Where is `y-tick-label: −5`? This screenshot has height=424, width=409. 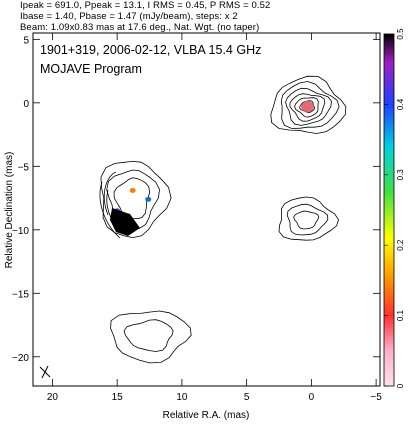
y-tick-label: −5 is located at coordinates (24, 167).